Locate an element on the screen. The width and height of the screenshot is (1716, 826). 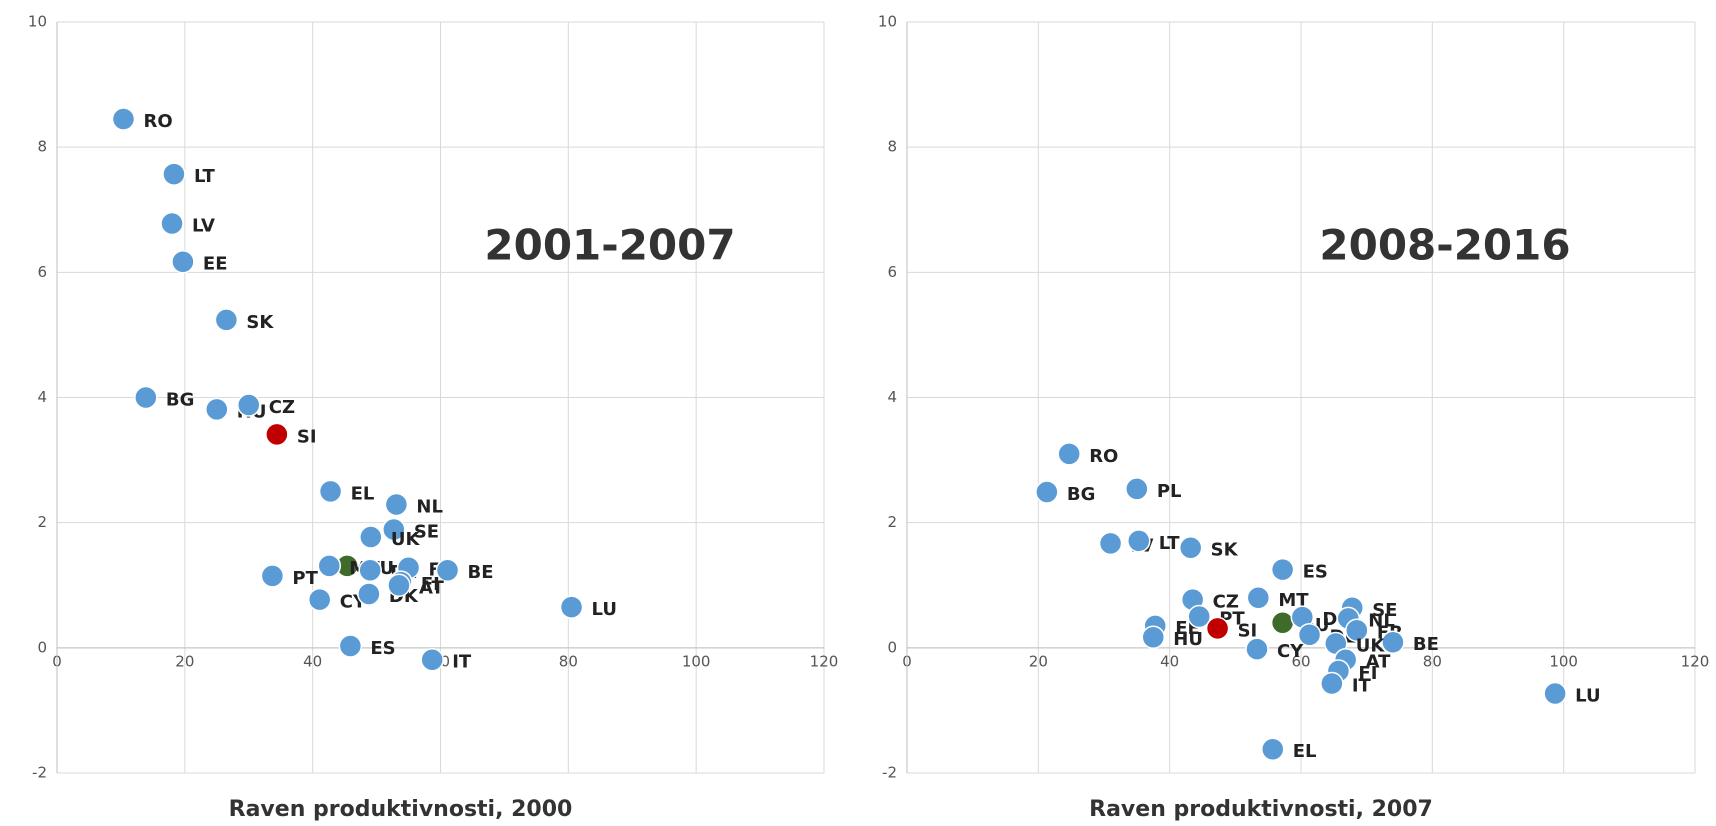
point-label: CY is located at coordinates (1290, 651).